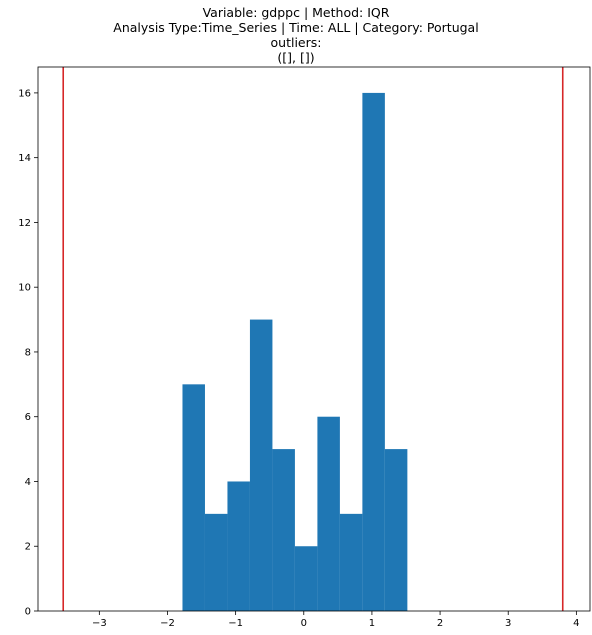 This screenshot has width=592, height=635. I want to click on y-tick-label: 4, so click(28, 482).